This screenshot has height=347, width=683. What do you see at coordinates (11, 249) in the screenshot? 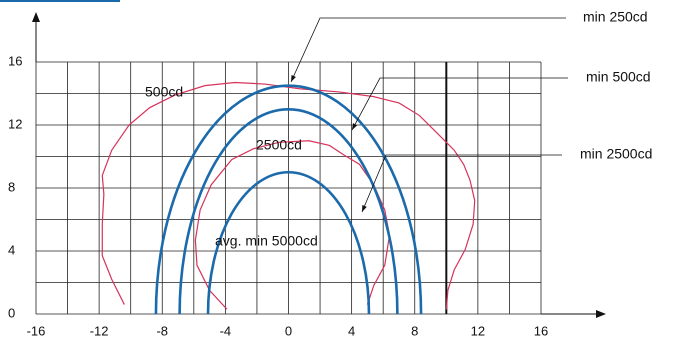
I see `y-tick-label: 4` at bounding box center [11, 249].